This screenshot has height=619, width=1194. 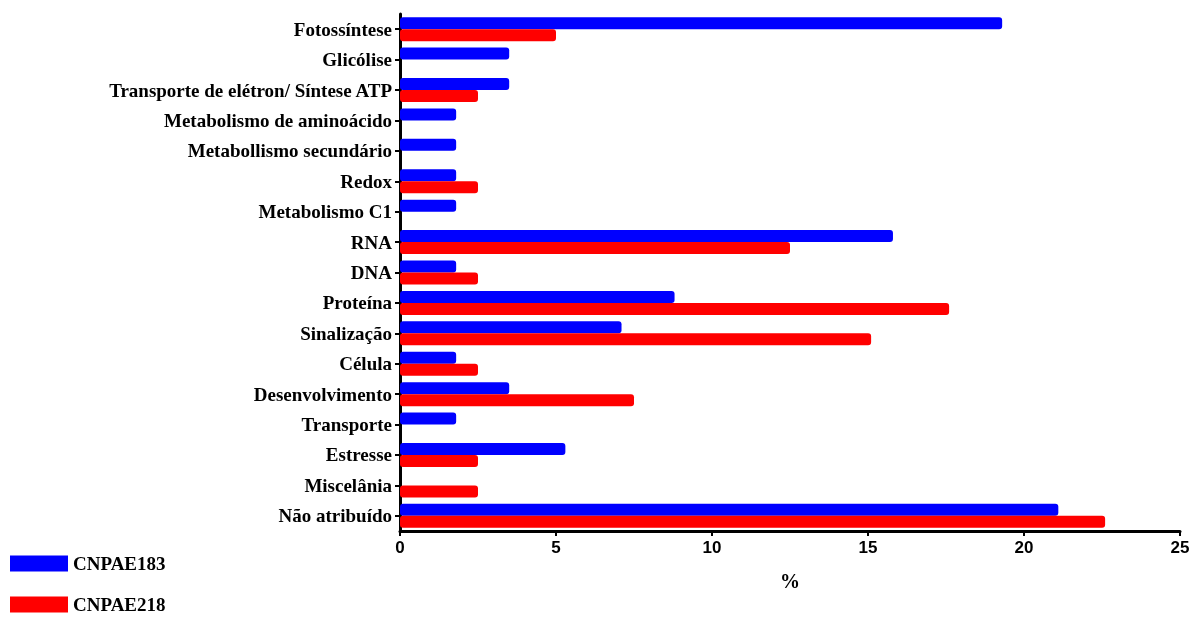 I want to click on y-tick-label: Sinalização, so click(x=346, y=333).